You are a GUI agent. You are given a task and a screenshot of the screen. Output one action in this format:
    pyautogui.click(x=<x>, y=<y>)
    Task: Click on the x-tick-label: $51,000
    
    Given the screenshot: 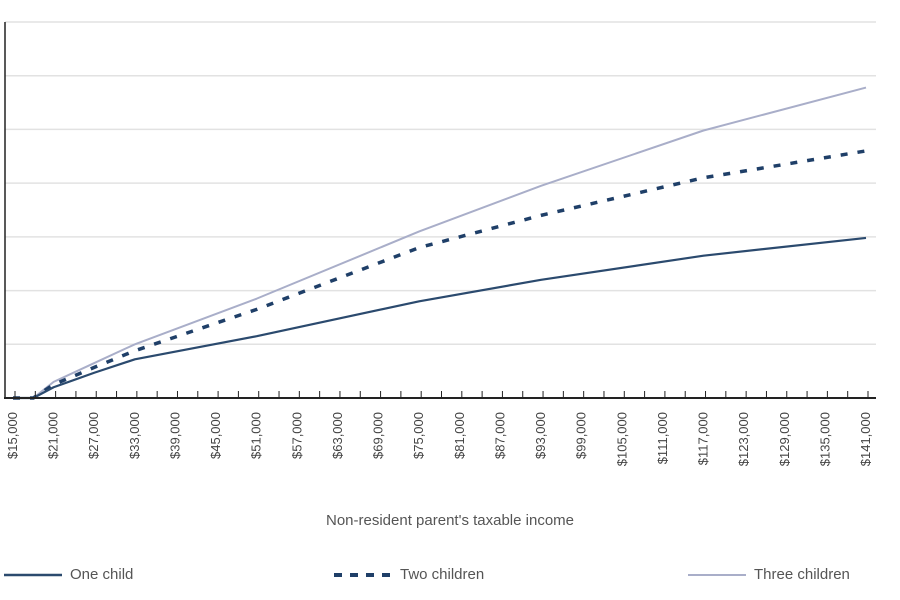 What is the action you would take?
    pyautogui.click(x=256, y=435)
    